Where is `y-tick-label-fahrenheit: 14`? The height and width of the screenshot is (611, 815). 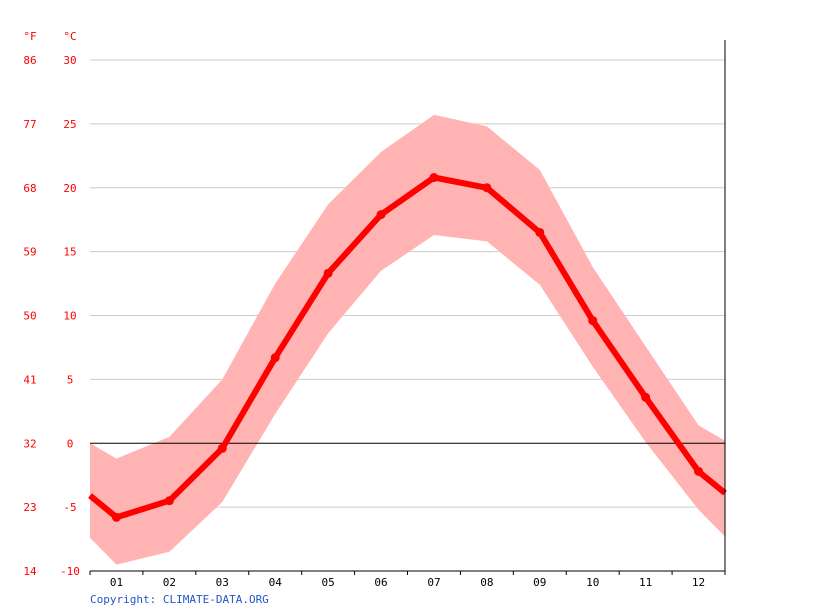 y-tick-label-fahrenheit: 14 is located at coordinates (30, 571).